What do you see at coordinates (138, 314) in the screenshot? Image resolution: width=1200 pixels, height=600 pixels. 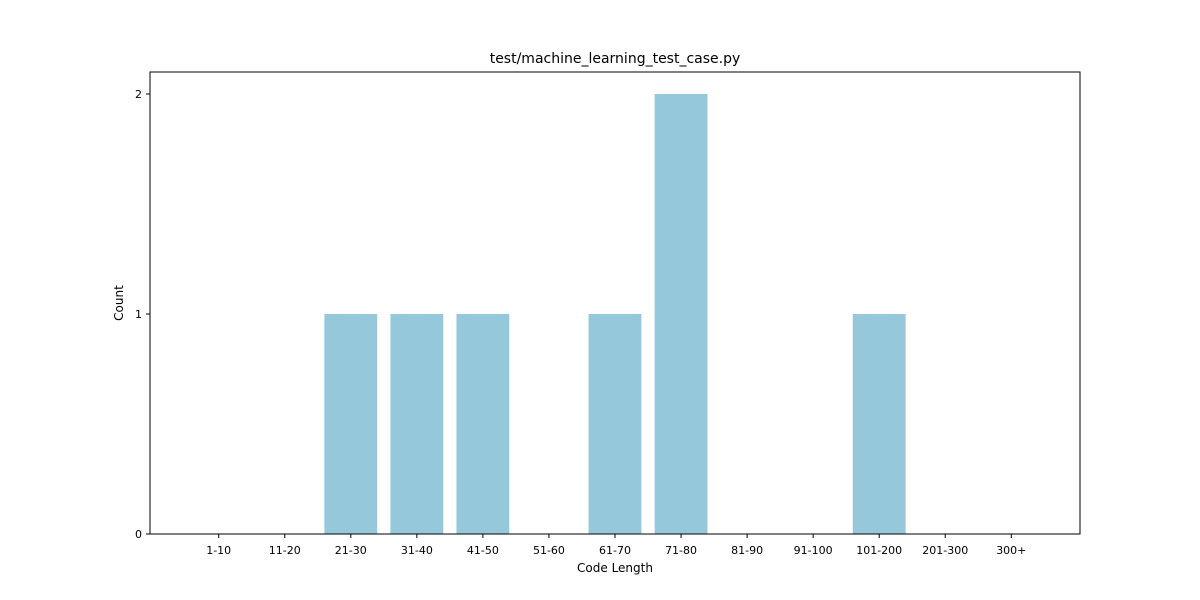 I see `y-tick-label: 1` at bounding box center [138, 314].